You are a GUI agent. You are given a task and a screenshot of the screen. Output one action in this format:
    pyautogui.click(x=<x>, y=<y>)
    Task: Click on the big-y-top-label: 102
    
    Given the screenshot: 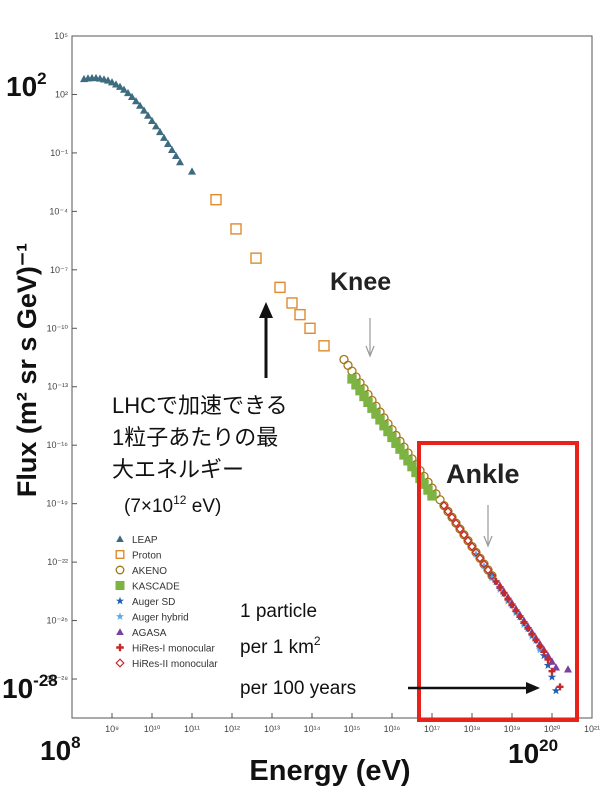 What is the action you would take?
    pyautogui.click(x=26, y=85)
    